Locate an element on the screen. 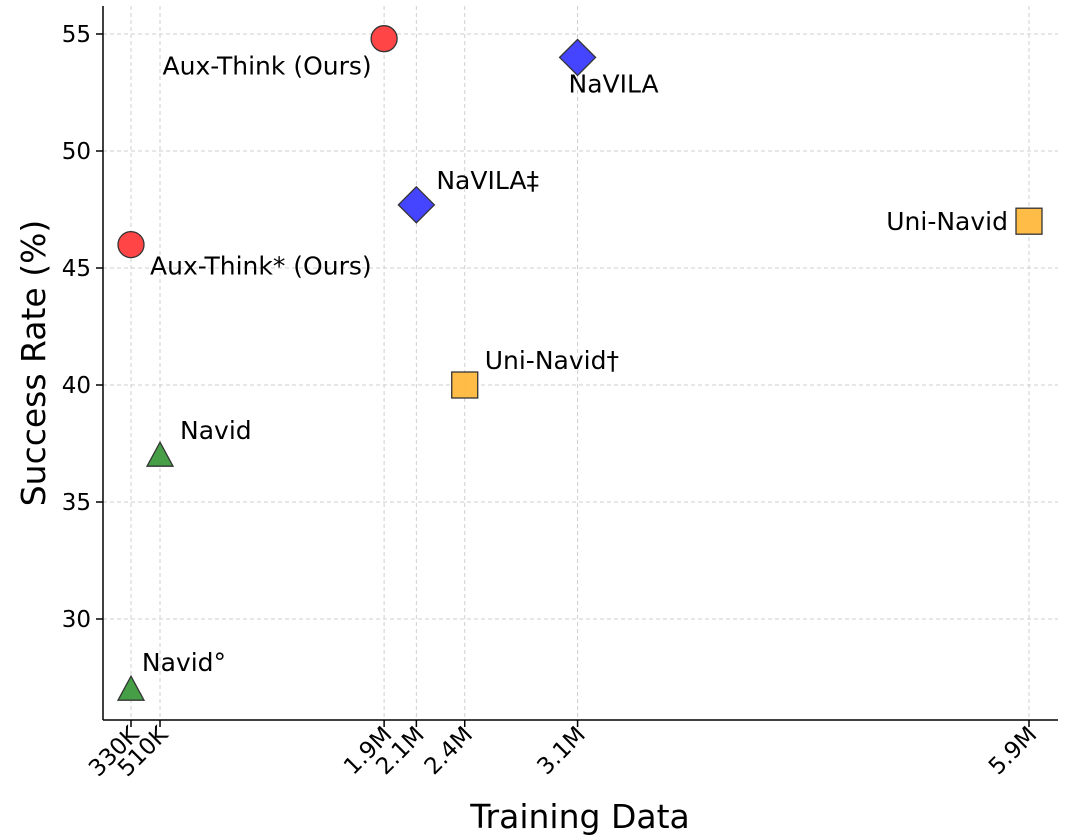  x-tick-label: 5.9M is located at coordinates (1013, 751).